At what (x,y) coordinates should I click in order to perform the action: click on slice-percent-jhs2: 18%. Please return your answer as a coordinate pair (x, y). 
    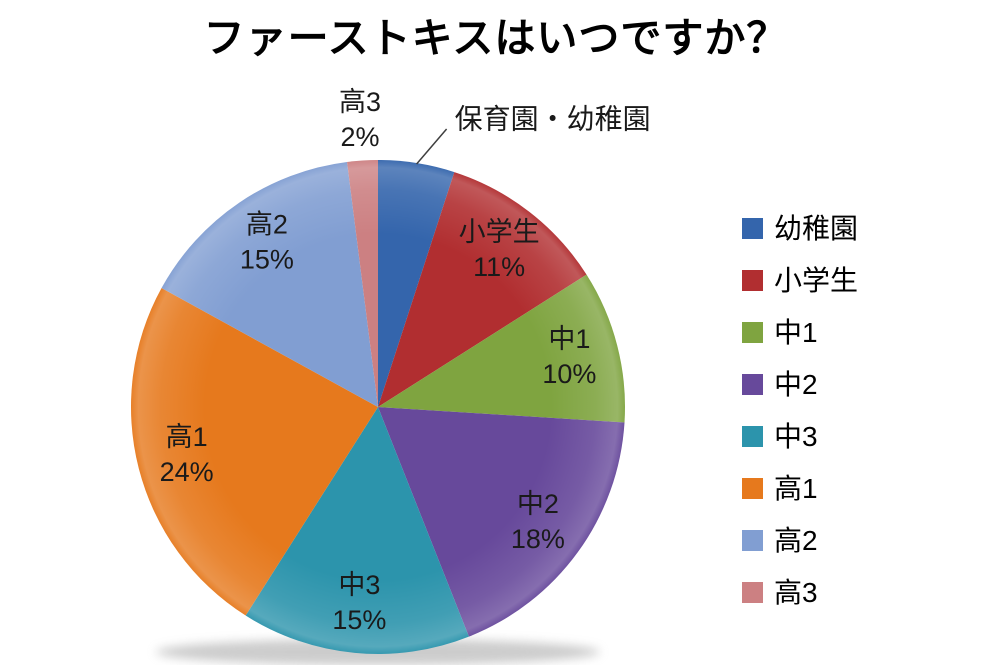
    Looking at the image, I should click on (538, 539).